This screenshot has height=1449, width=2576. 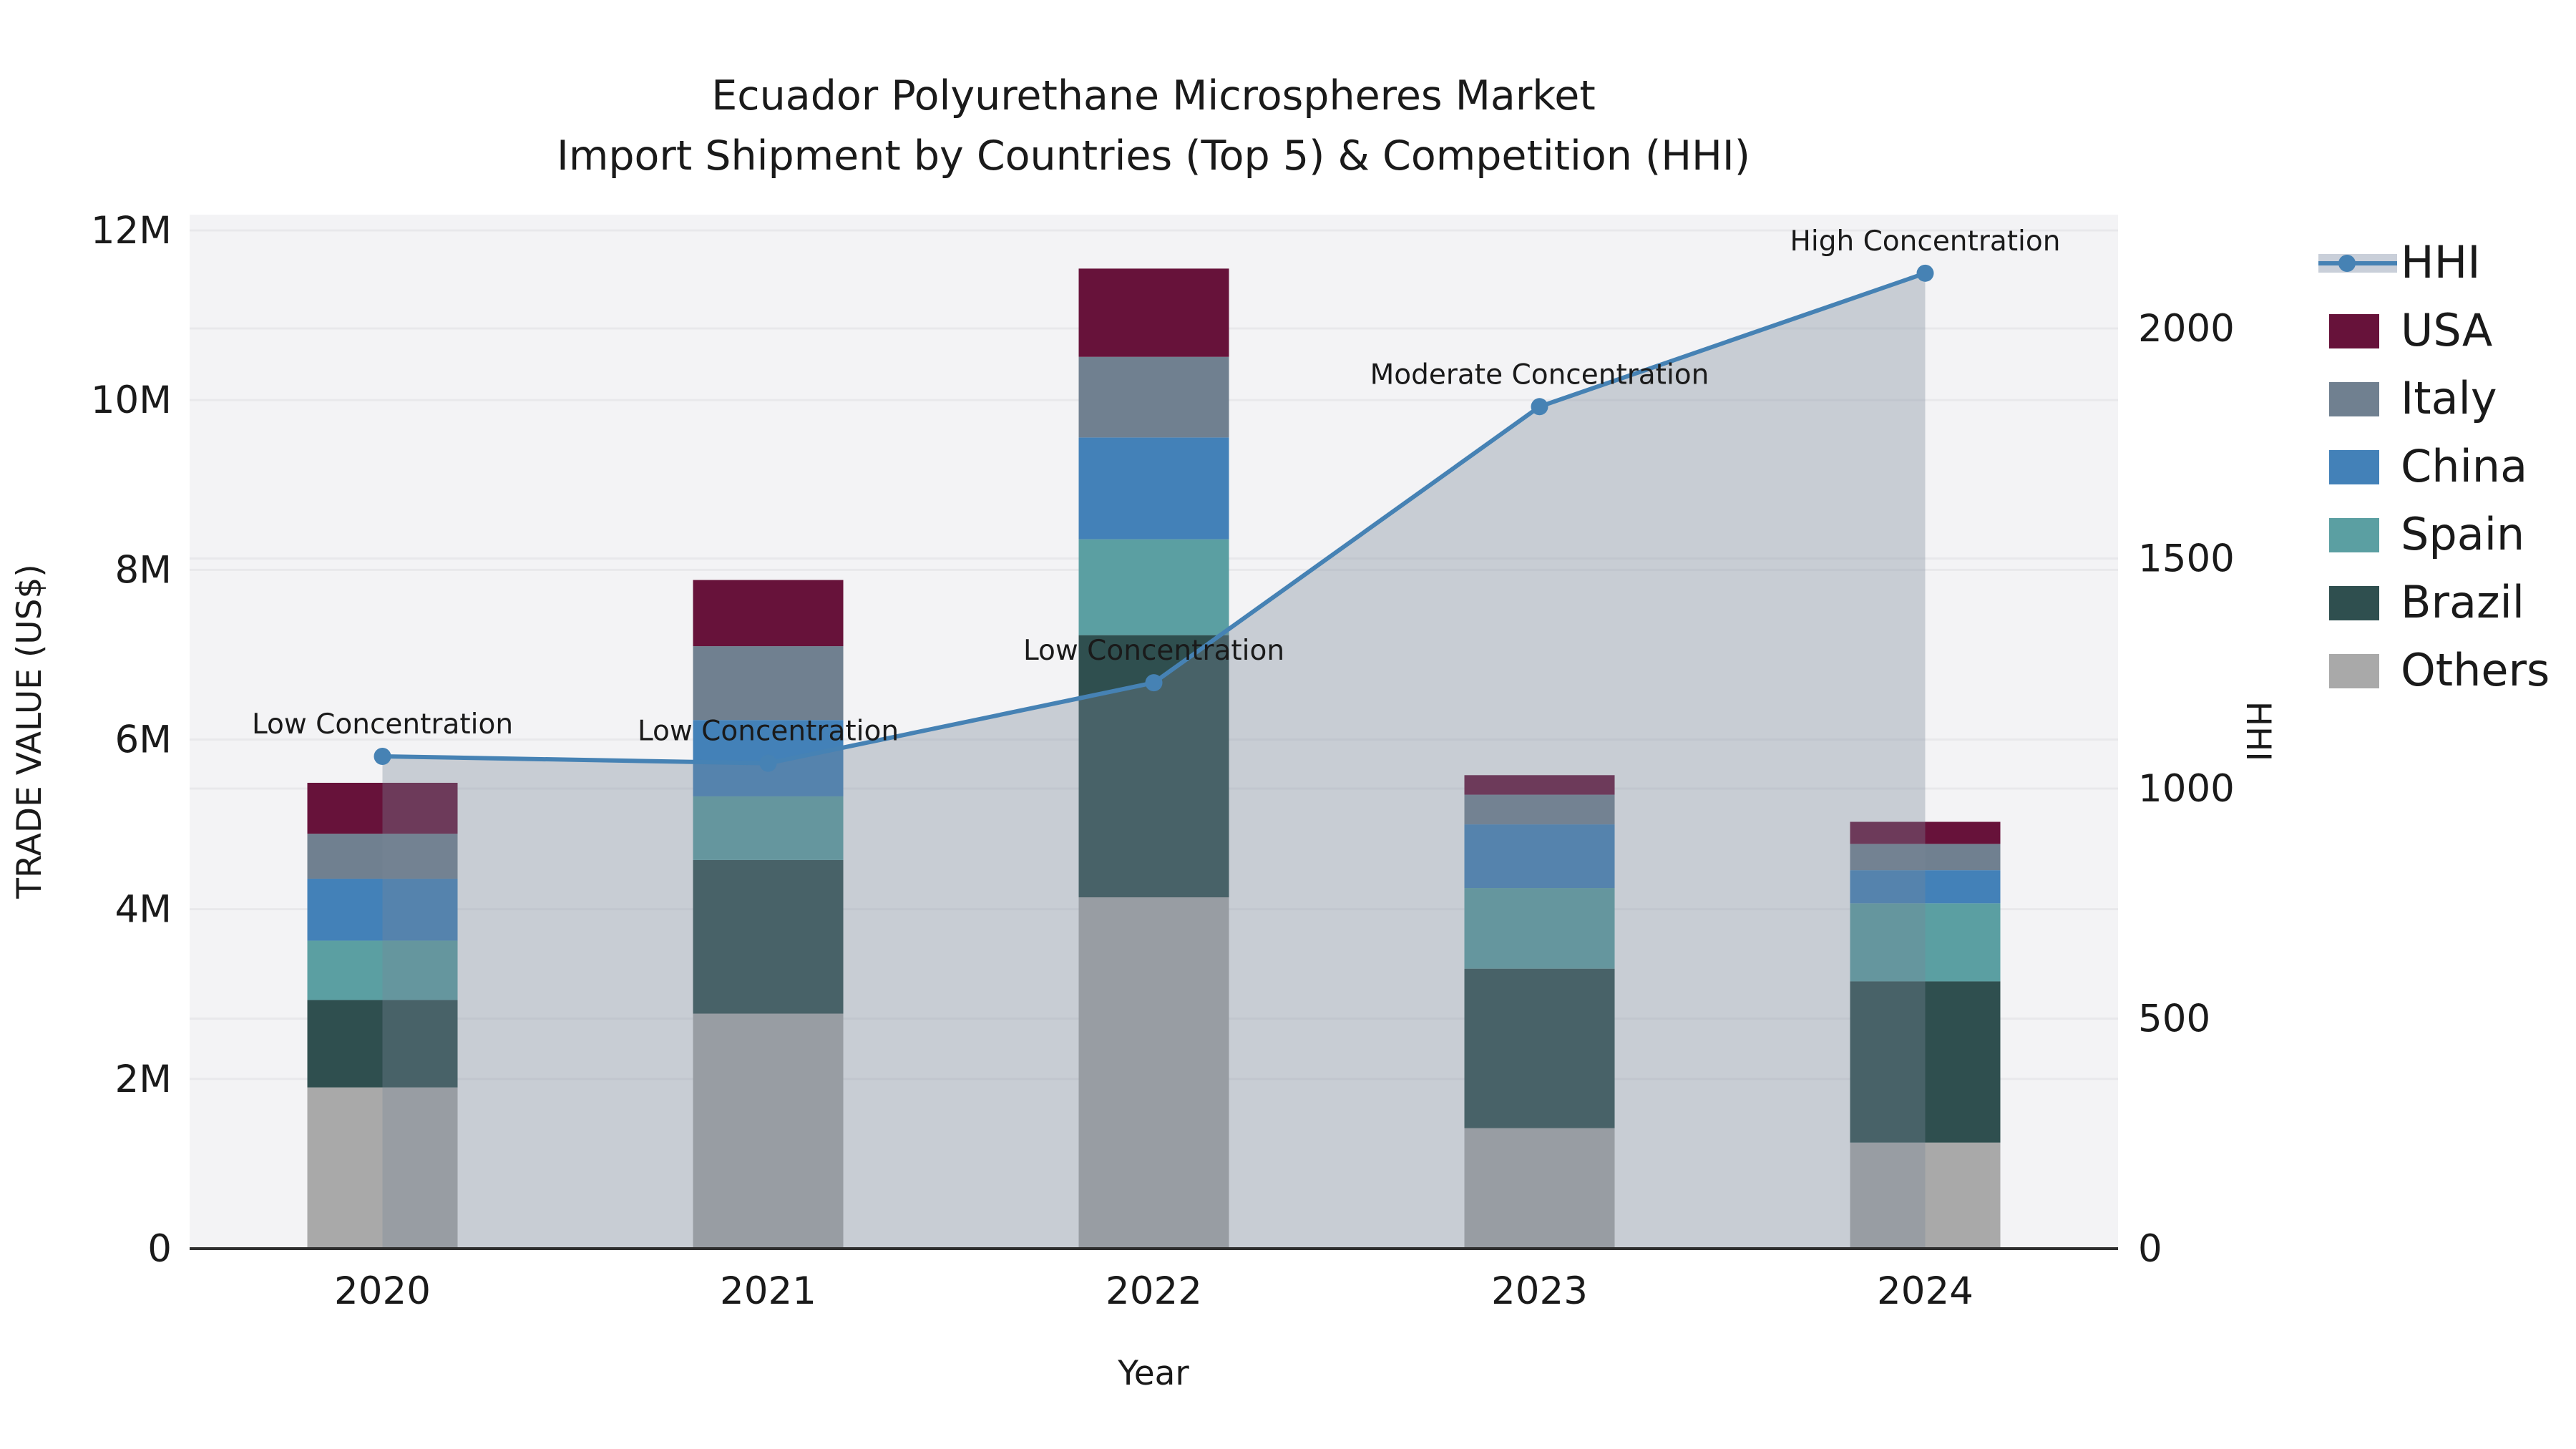 I want to click on legend-swatch-italy, so click(x=2354, y=399).